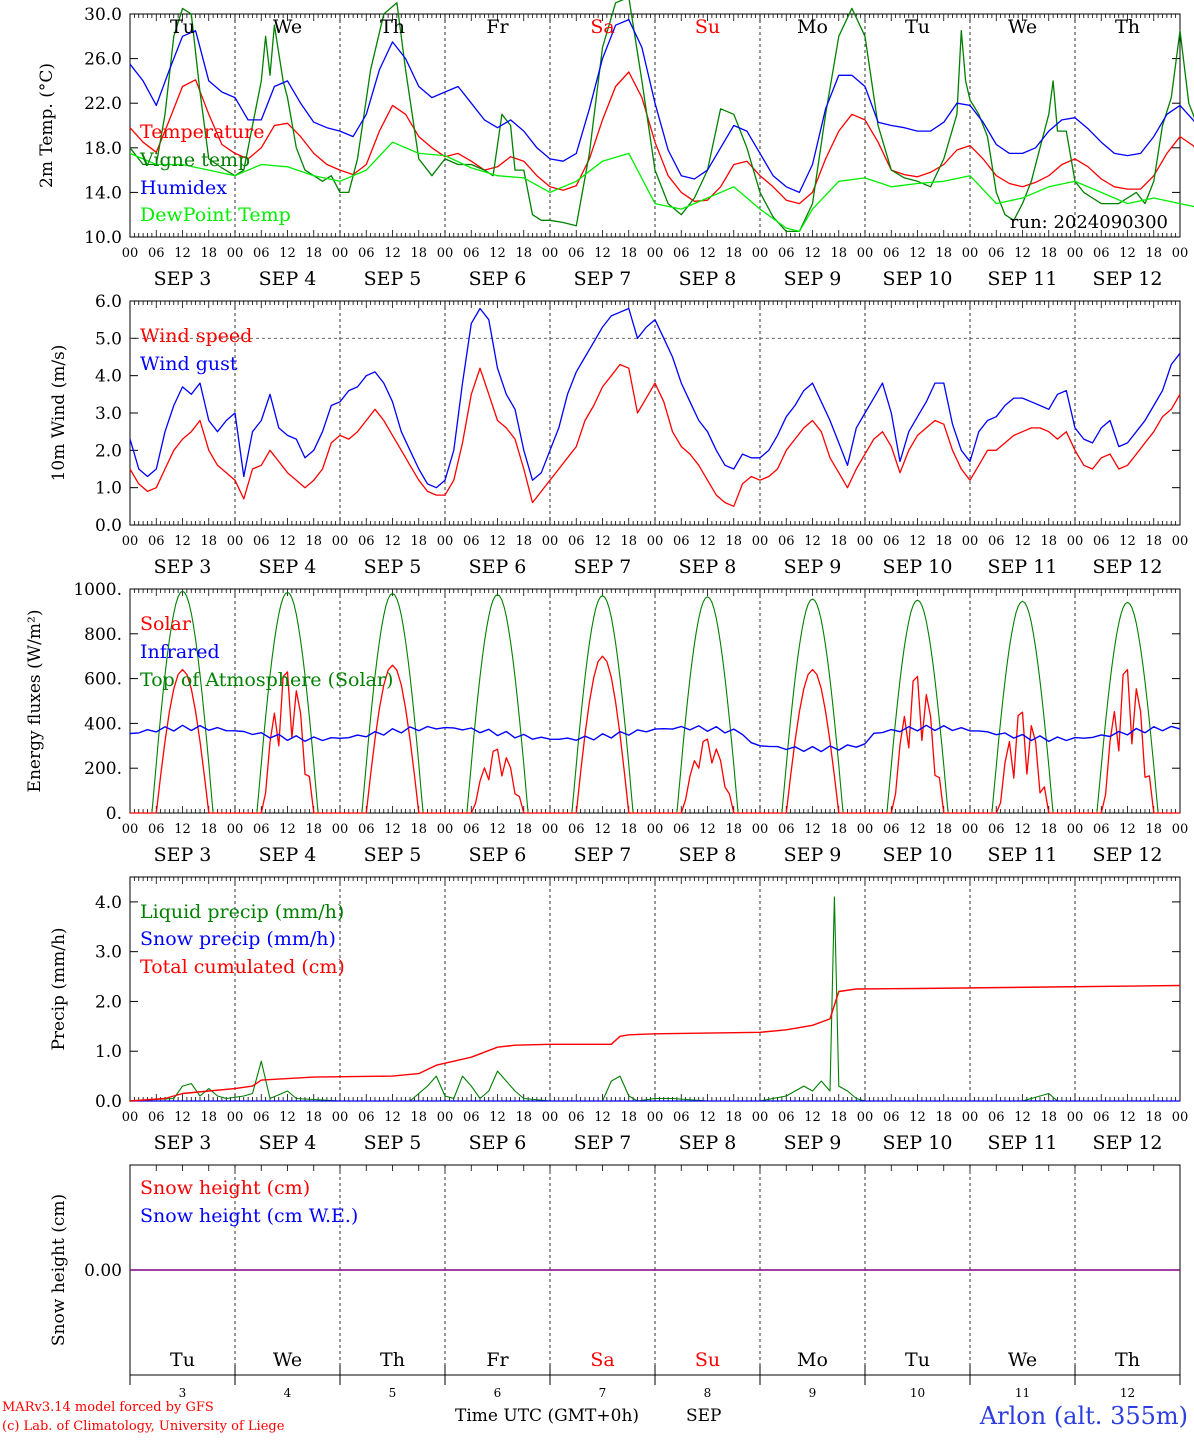 The width and height of the screenshot is (1194, 1440). Describe the element at coordinates (103, 60) in the screenshot. I see `y-tick-label: 26.0` at that location.